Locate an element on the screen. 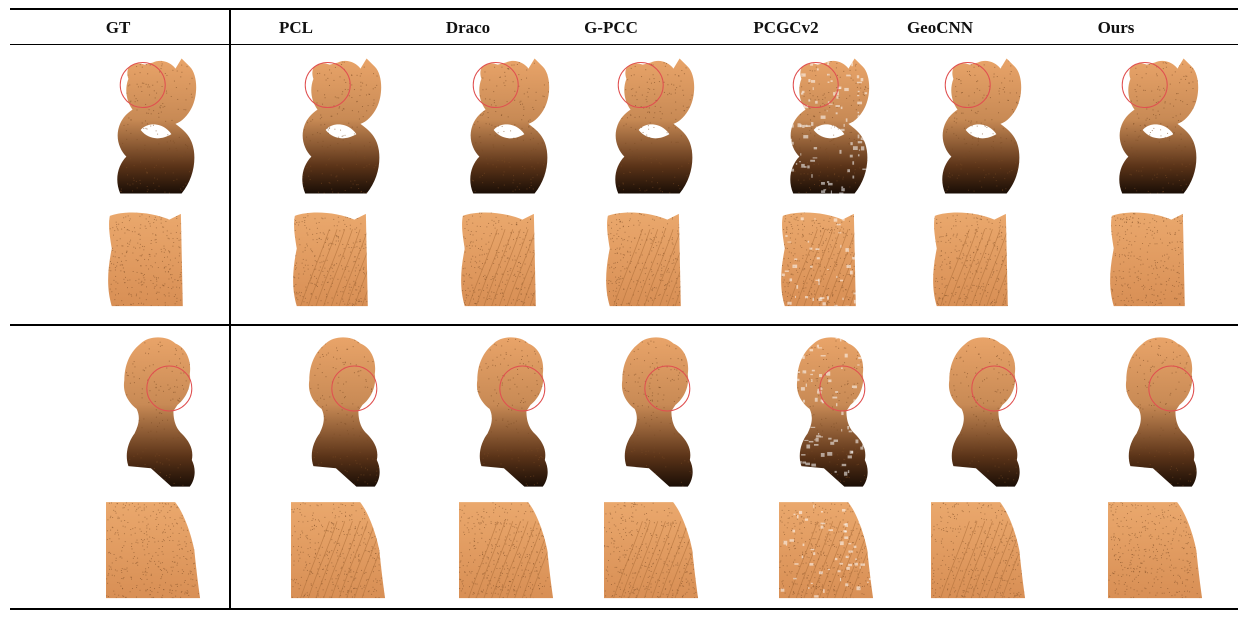  rendering-bust-full-ours is located at coordinates (1161, 412).